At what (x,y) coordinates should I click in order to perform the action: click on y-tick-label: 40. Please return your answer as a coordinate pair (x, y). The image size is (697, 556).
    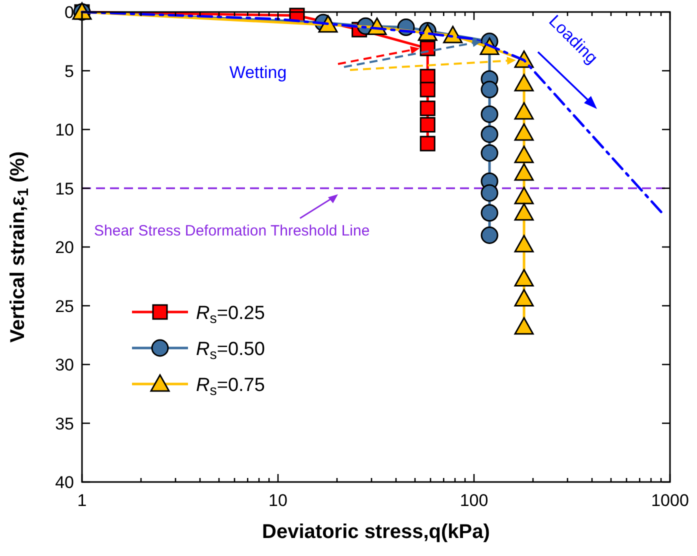
    Looking at the image, I should click on (64, 482).